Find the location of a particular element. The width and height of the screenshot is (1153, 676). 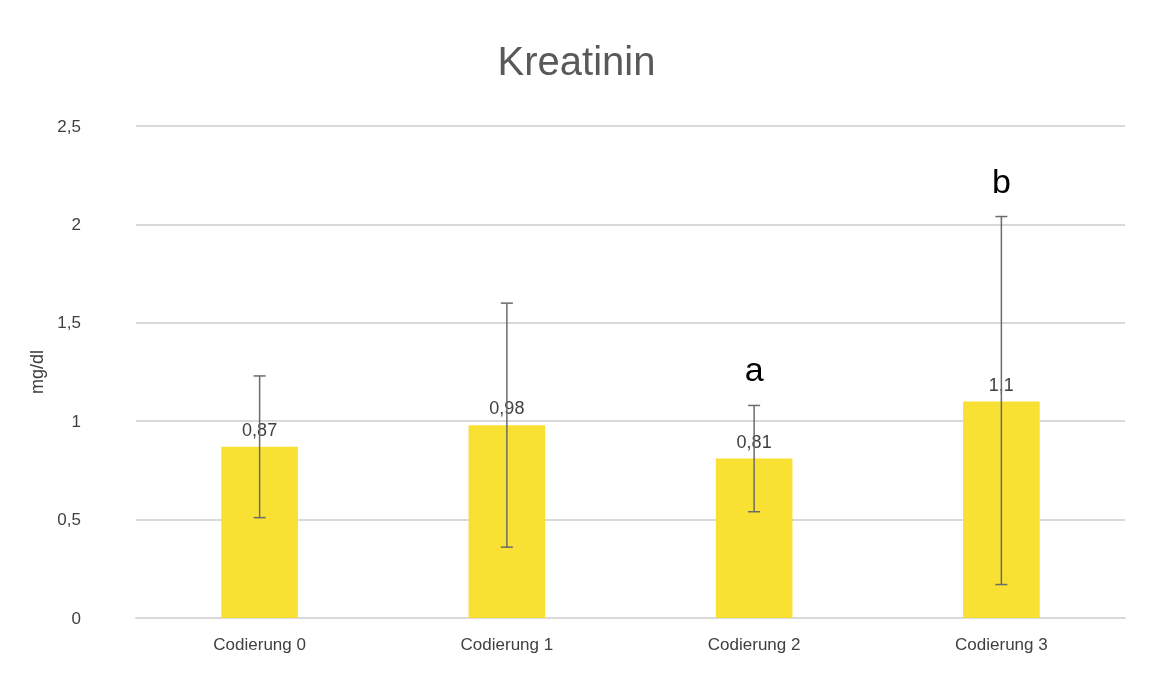

y-axis-title: mg/dl is located at coordinates (37, 372).